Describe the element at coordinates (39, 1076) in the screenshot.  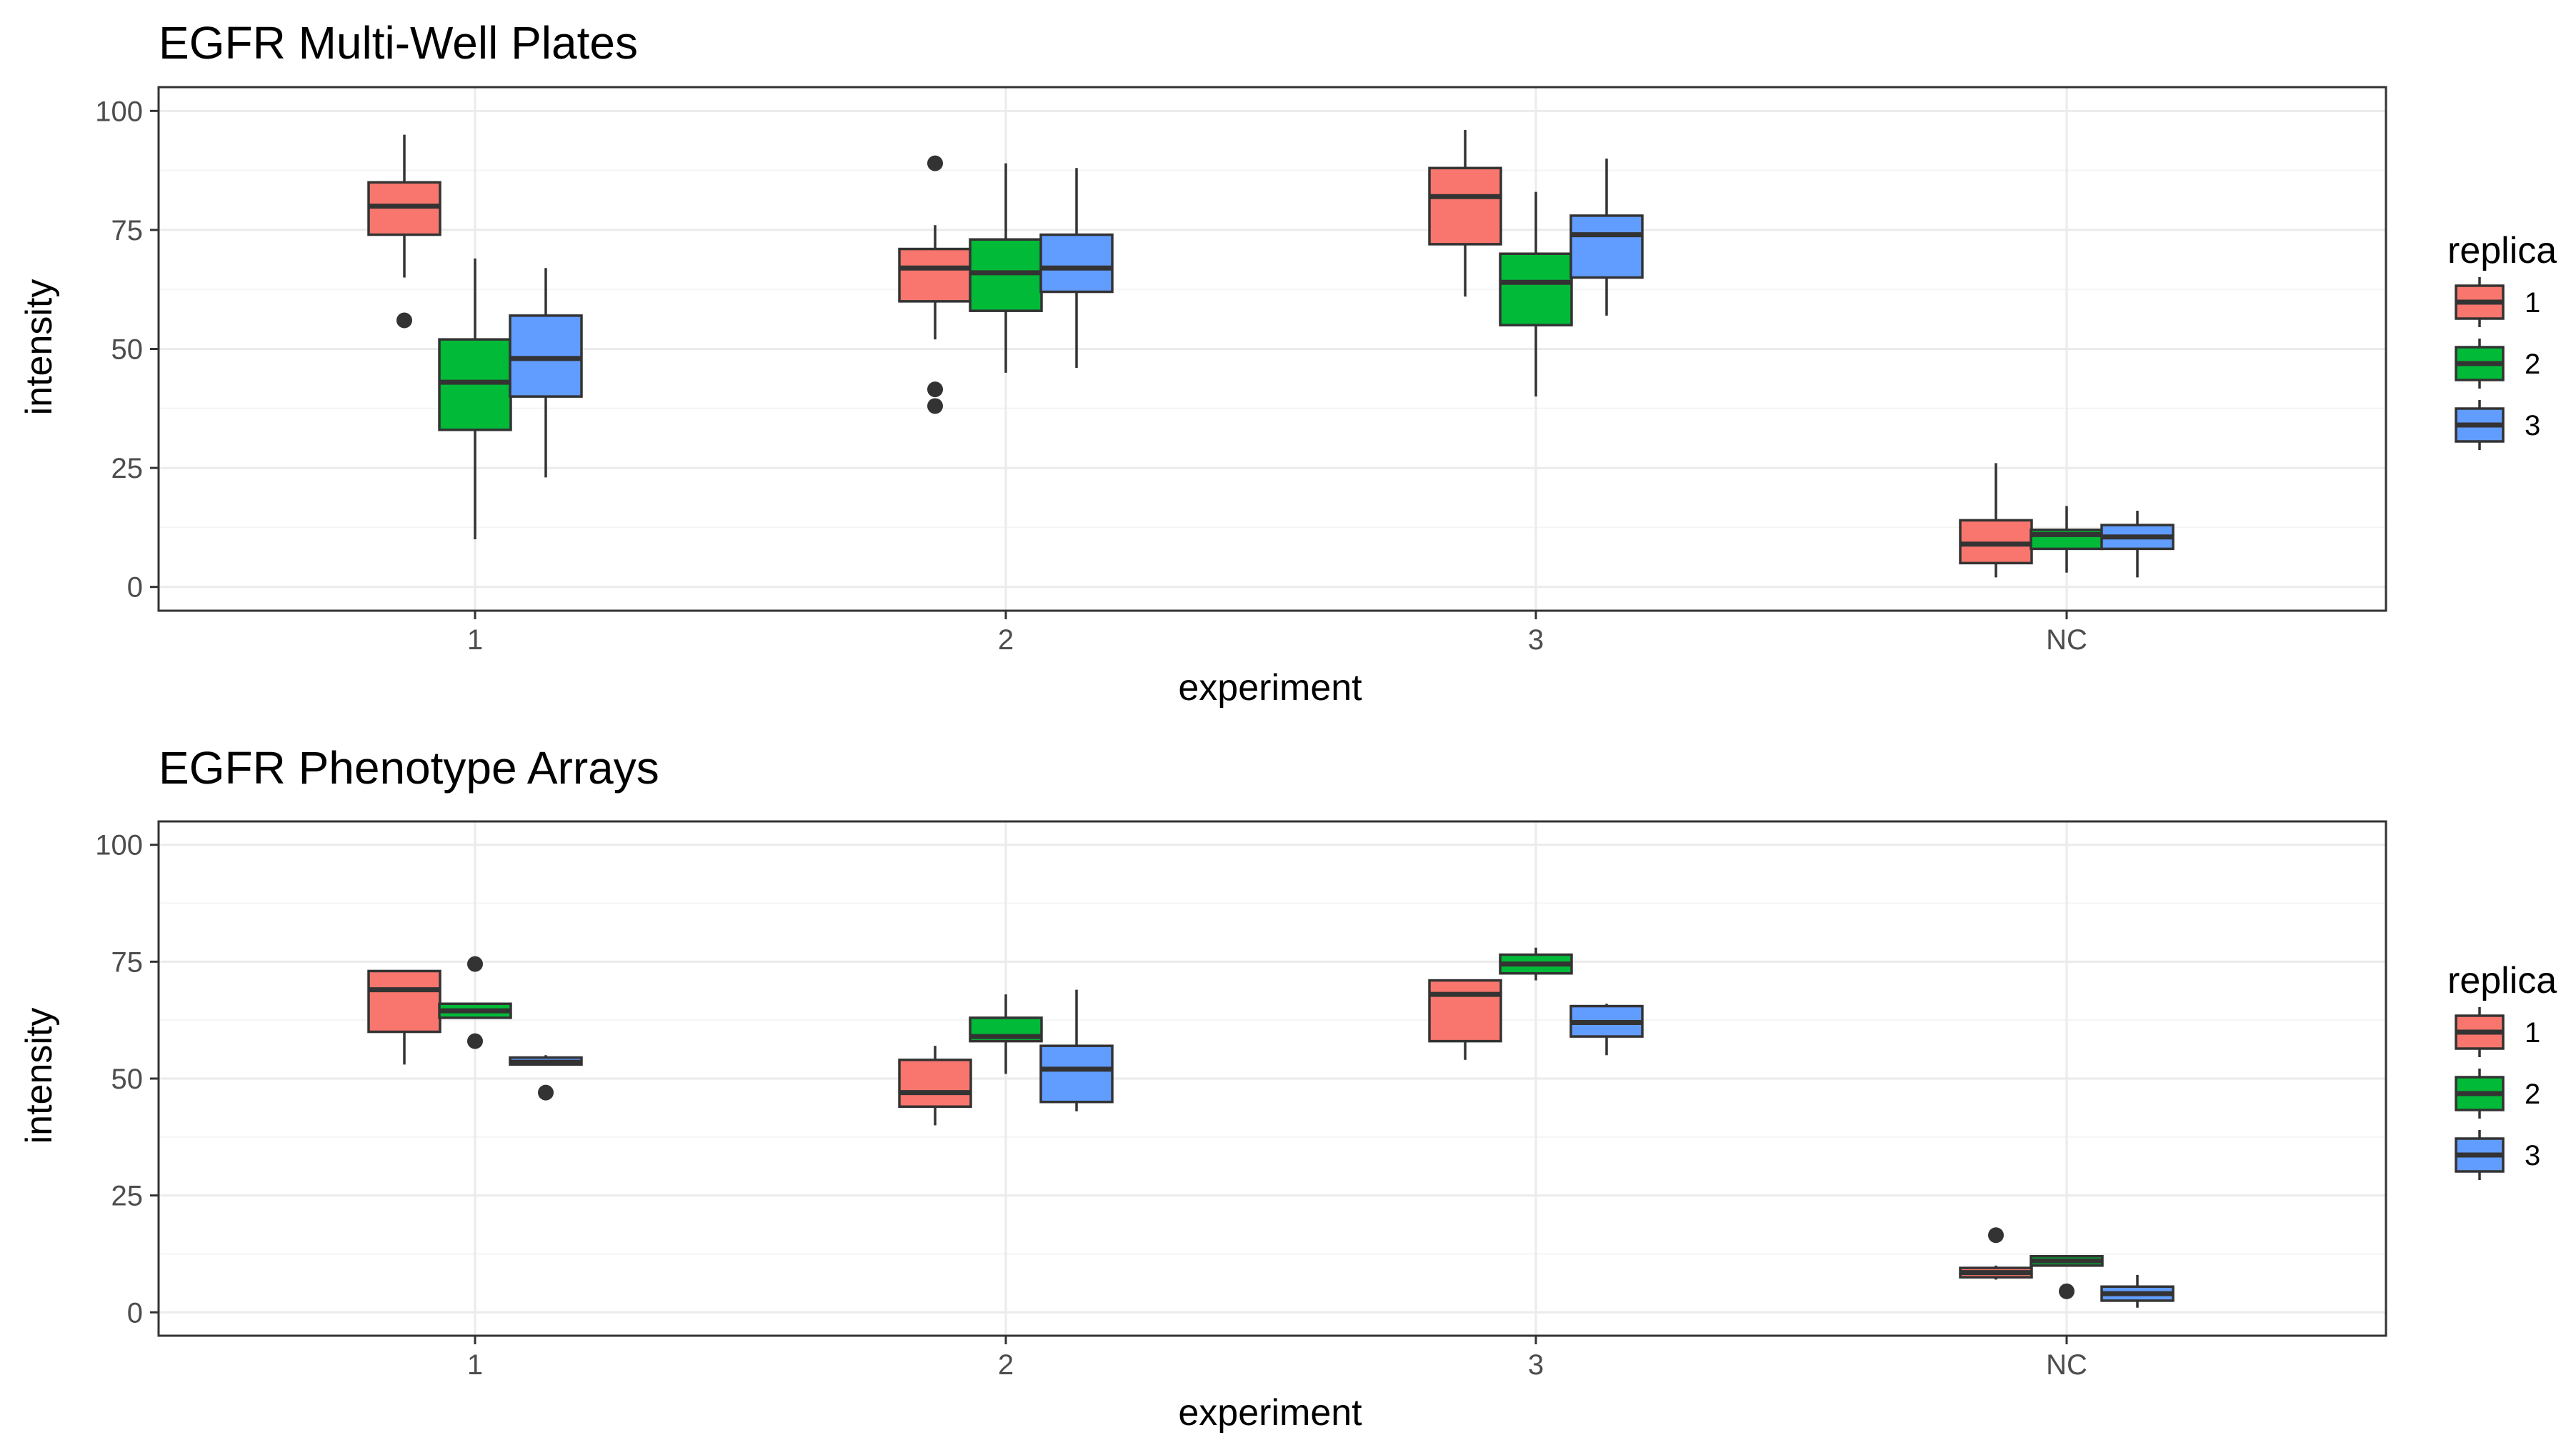
I see `y-axis-title-2: intensity` at that location.